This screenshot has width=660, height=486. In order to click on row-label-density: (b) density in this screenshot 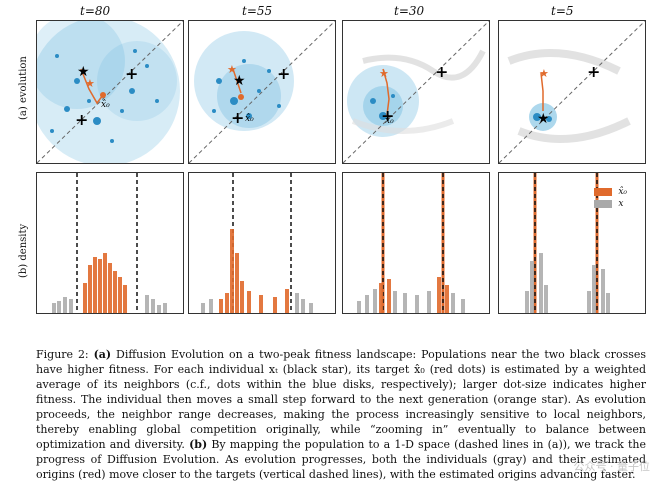, I will do `click(23, 250)`.